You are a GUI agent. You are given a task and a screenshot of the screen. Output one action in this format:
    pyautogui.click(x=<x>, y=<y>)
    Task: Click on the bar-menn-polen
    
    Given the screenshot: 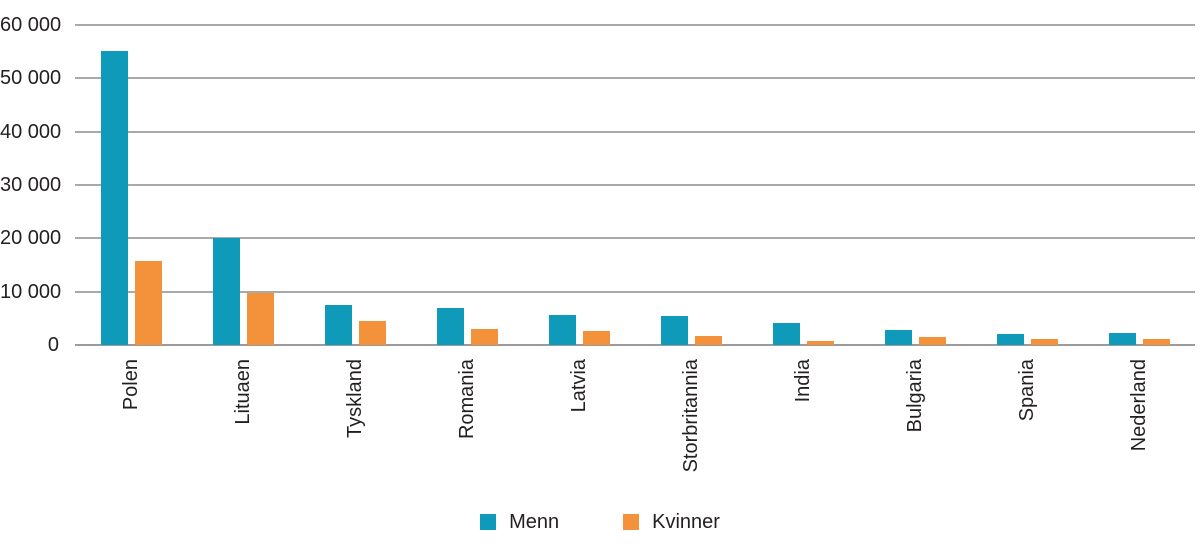 What is the action you would take?
    pyautogui.click(x=114, y=198)
    